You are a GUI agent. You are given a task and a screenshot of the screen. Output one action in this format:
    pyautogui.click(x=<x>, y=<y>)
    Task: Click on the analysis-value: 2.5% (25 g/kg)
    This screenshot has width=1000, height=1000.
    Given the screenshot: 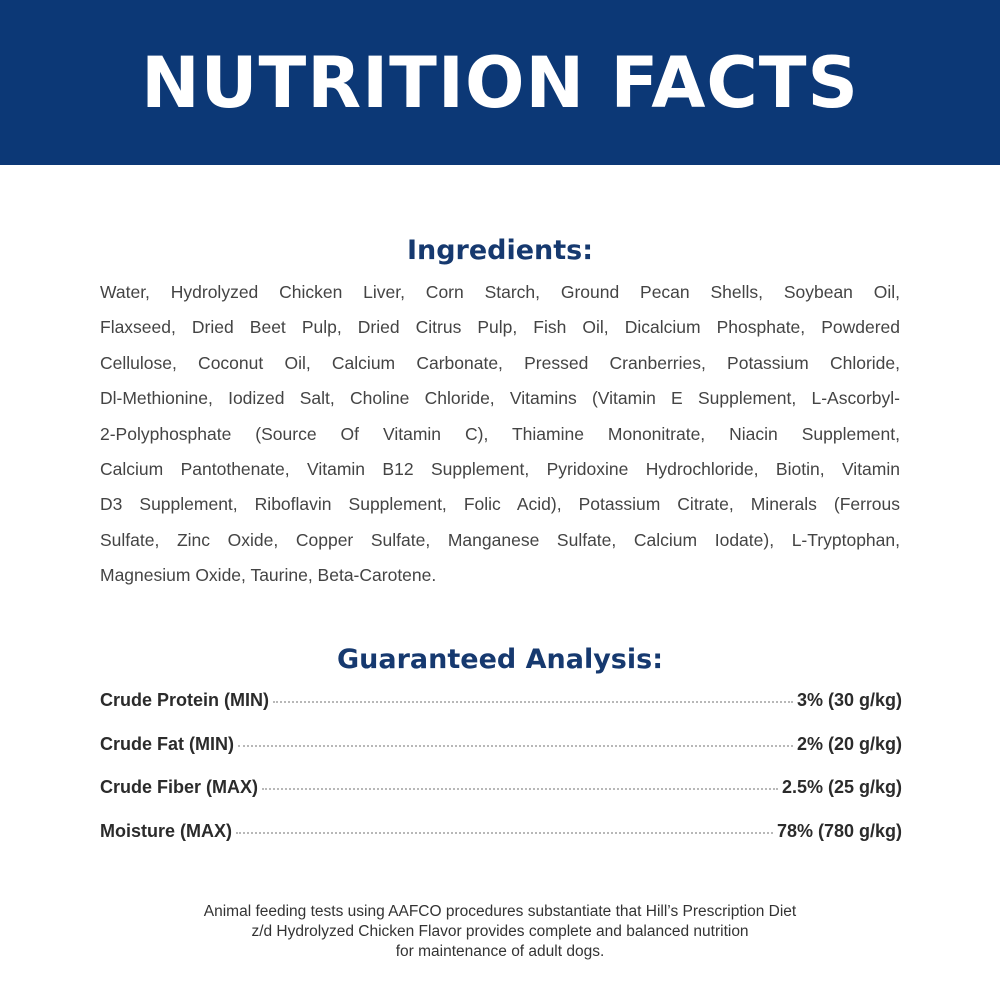 What is the action you would take?
    pyautogui.click(x=841, y=787)
    